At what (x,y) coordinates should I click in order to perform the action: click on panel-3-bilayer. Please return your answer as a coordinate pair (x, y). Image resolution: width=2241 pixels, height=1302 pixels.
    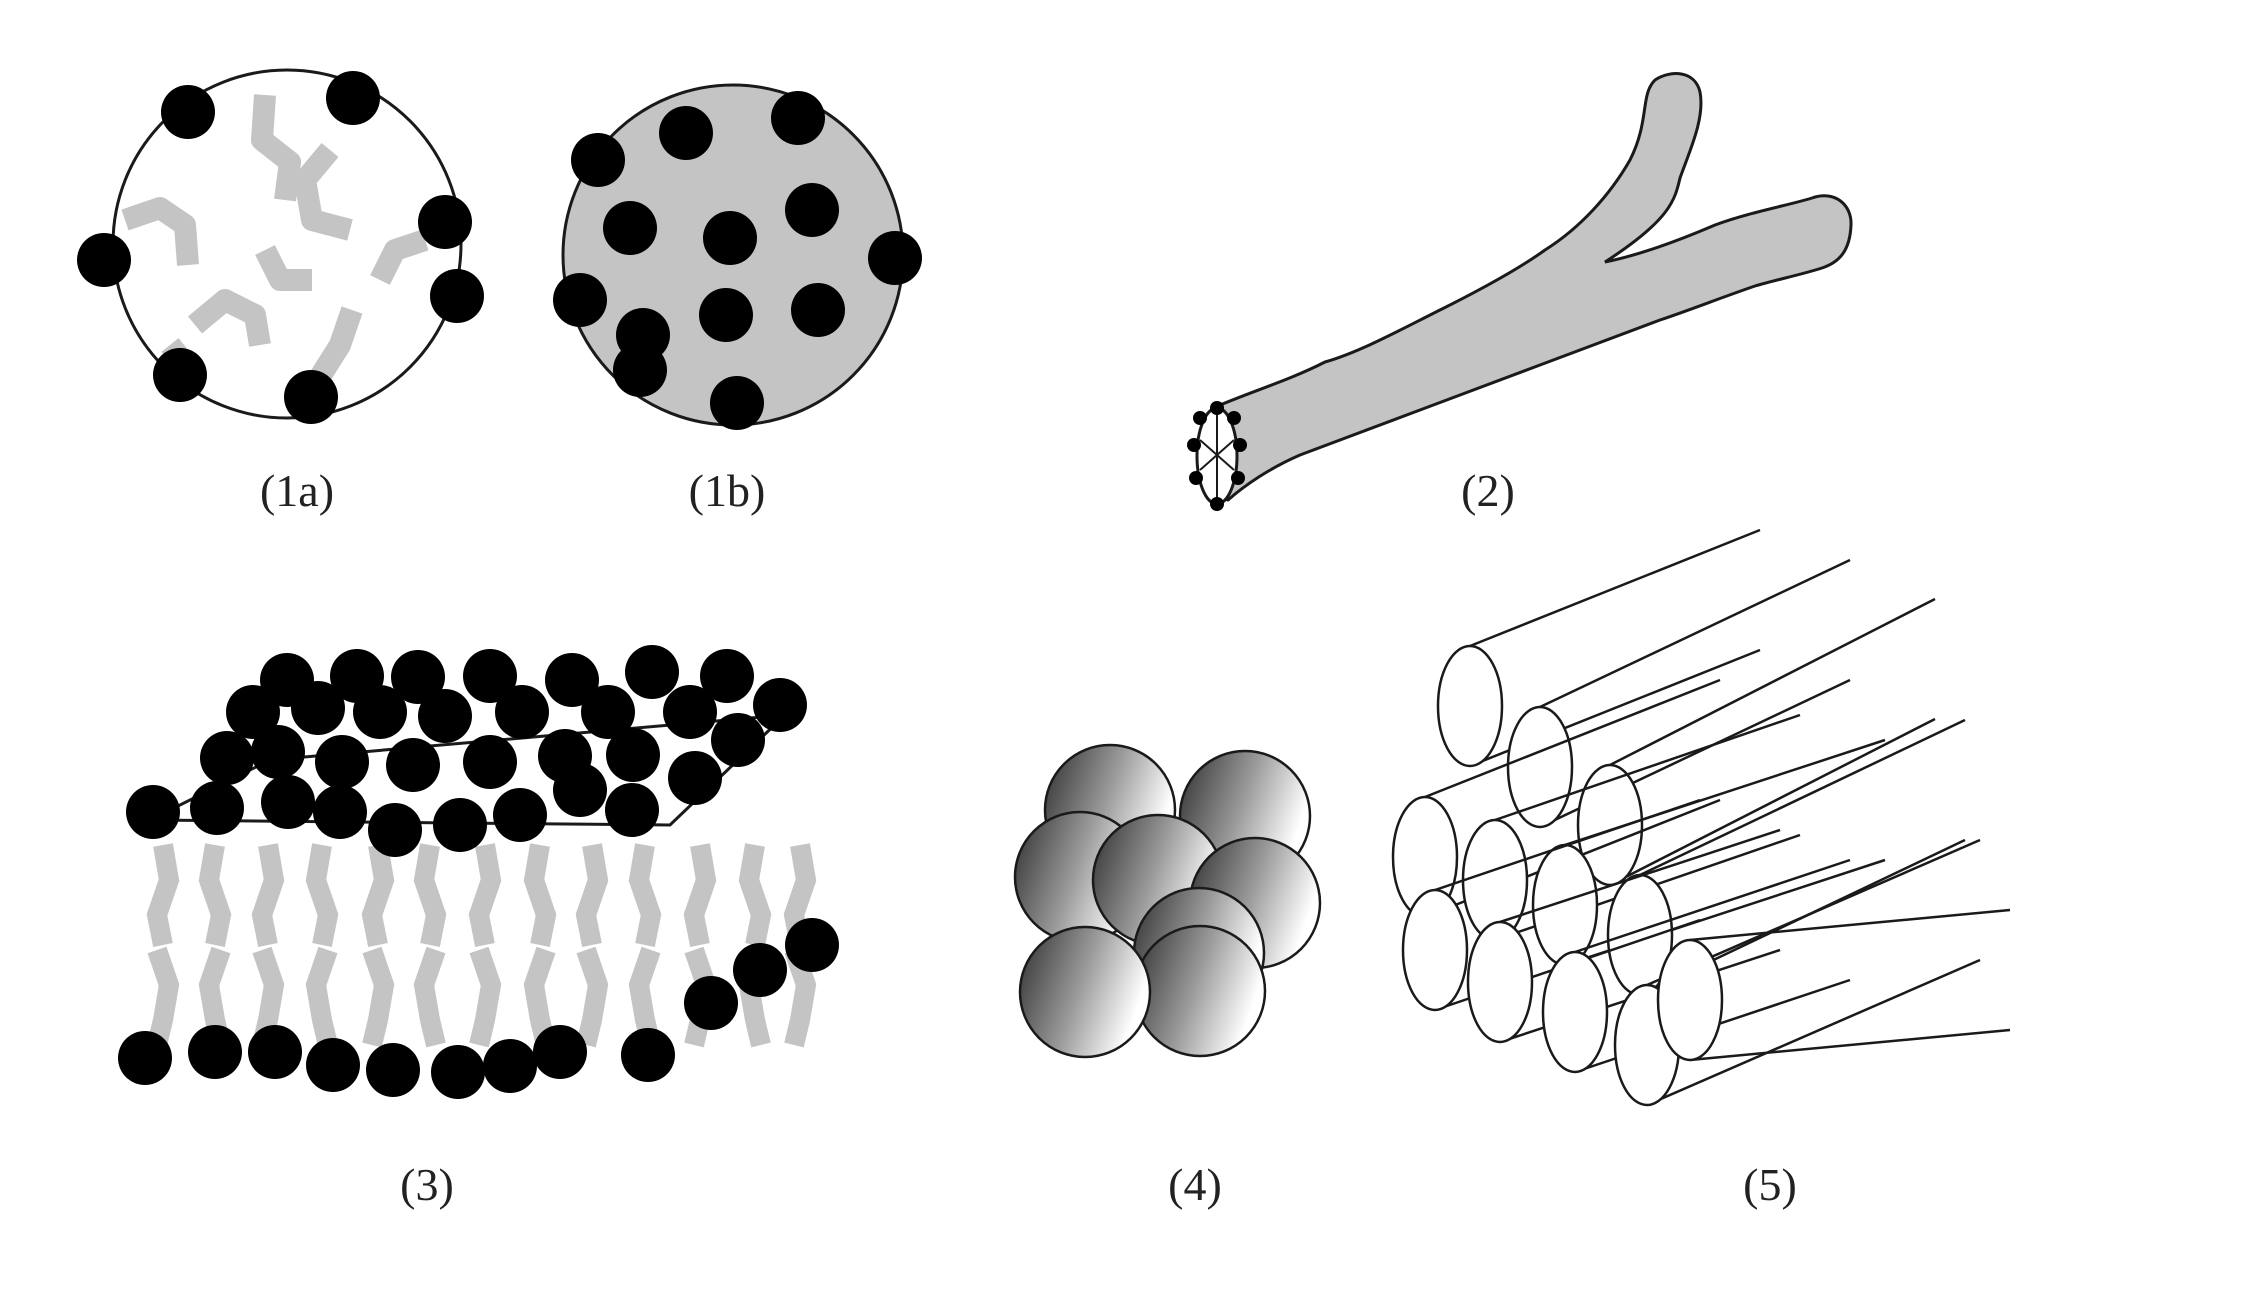
    Looking at the image, I should click on (478, 872).